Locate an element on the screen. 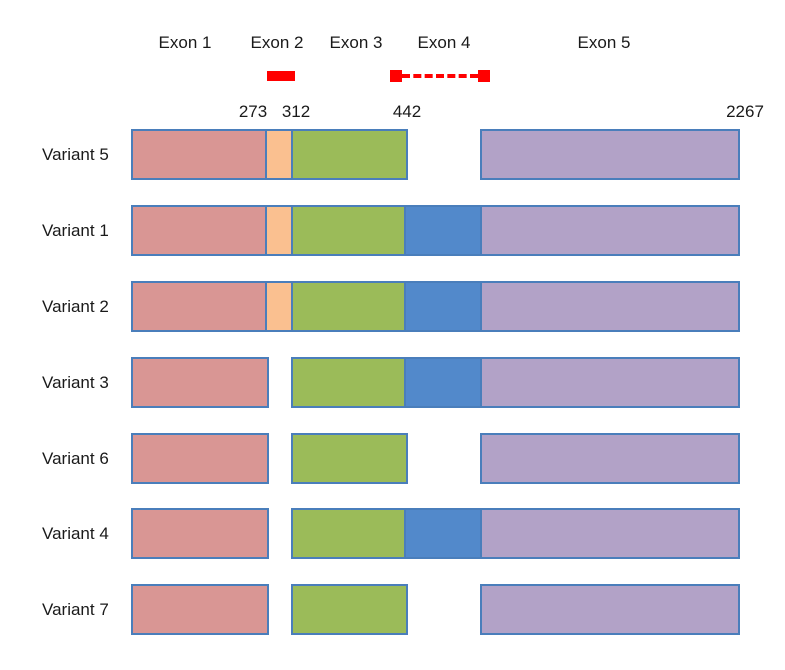  variant-label-variant-3: Variant 3 is located at coordinates (75, 382).